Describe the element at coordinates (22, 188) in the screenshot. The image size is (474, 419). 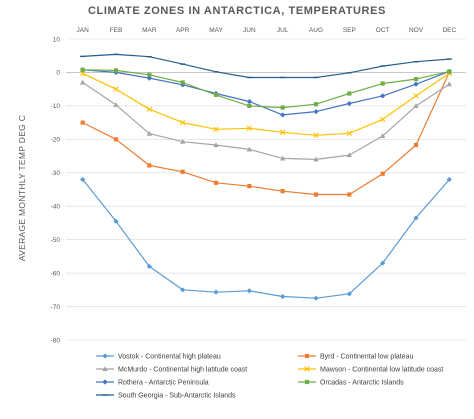
I see `y-axis-label: AVERAGE MONTHLY TEMP DEG C` at that location.